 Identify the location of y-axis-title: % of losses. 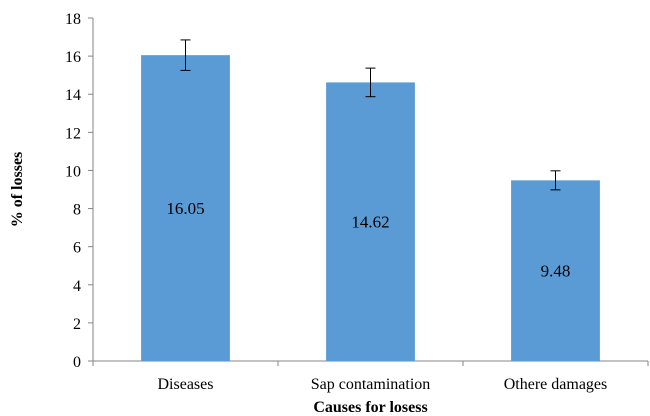
(17, 190).